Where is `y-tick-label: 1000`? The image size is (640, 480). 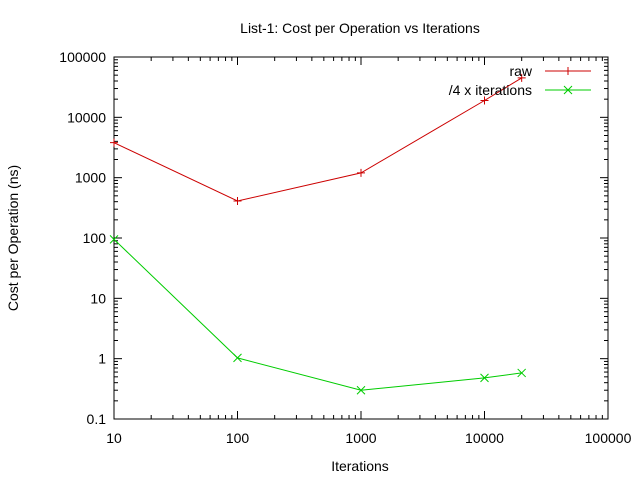 y-tick-label: 1000 is located at coordinates (90, 178).